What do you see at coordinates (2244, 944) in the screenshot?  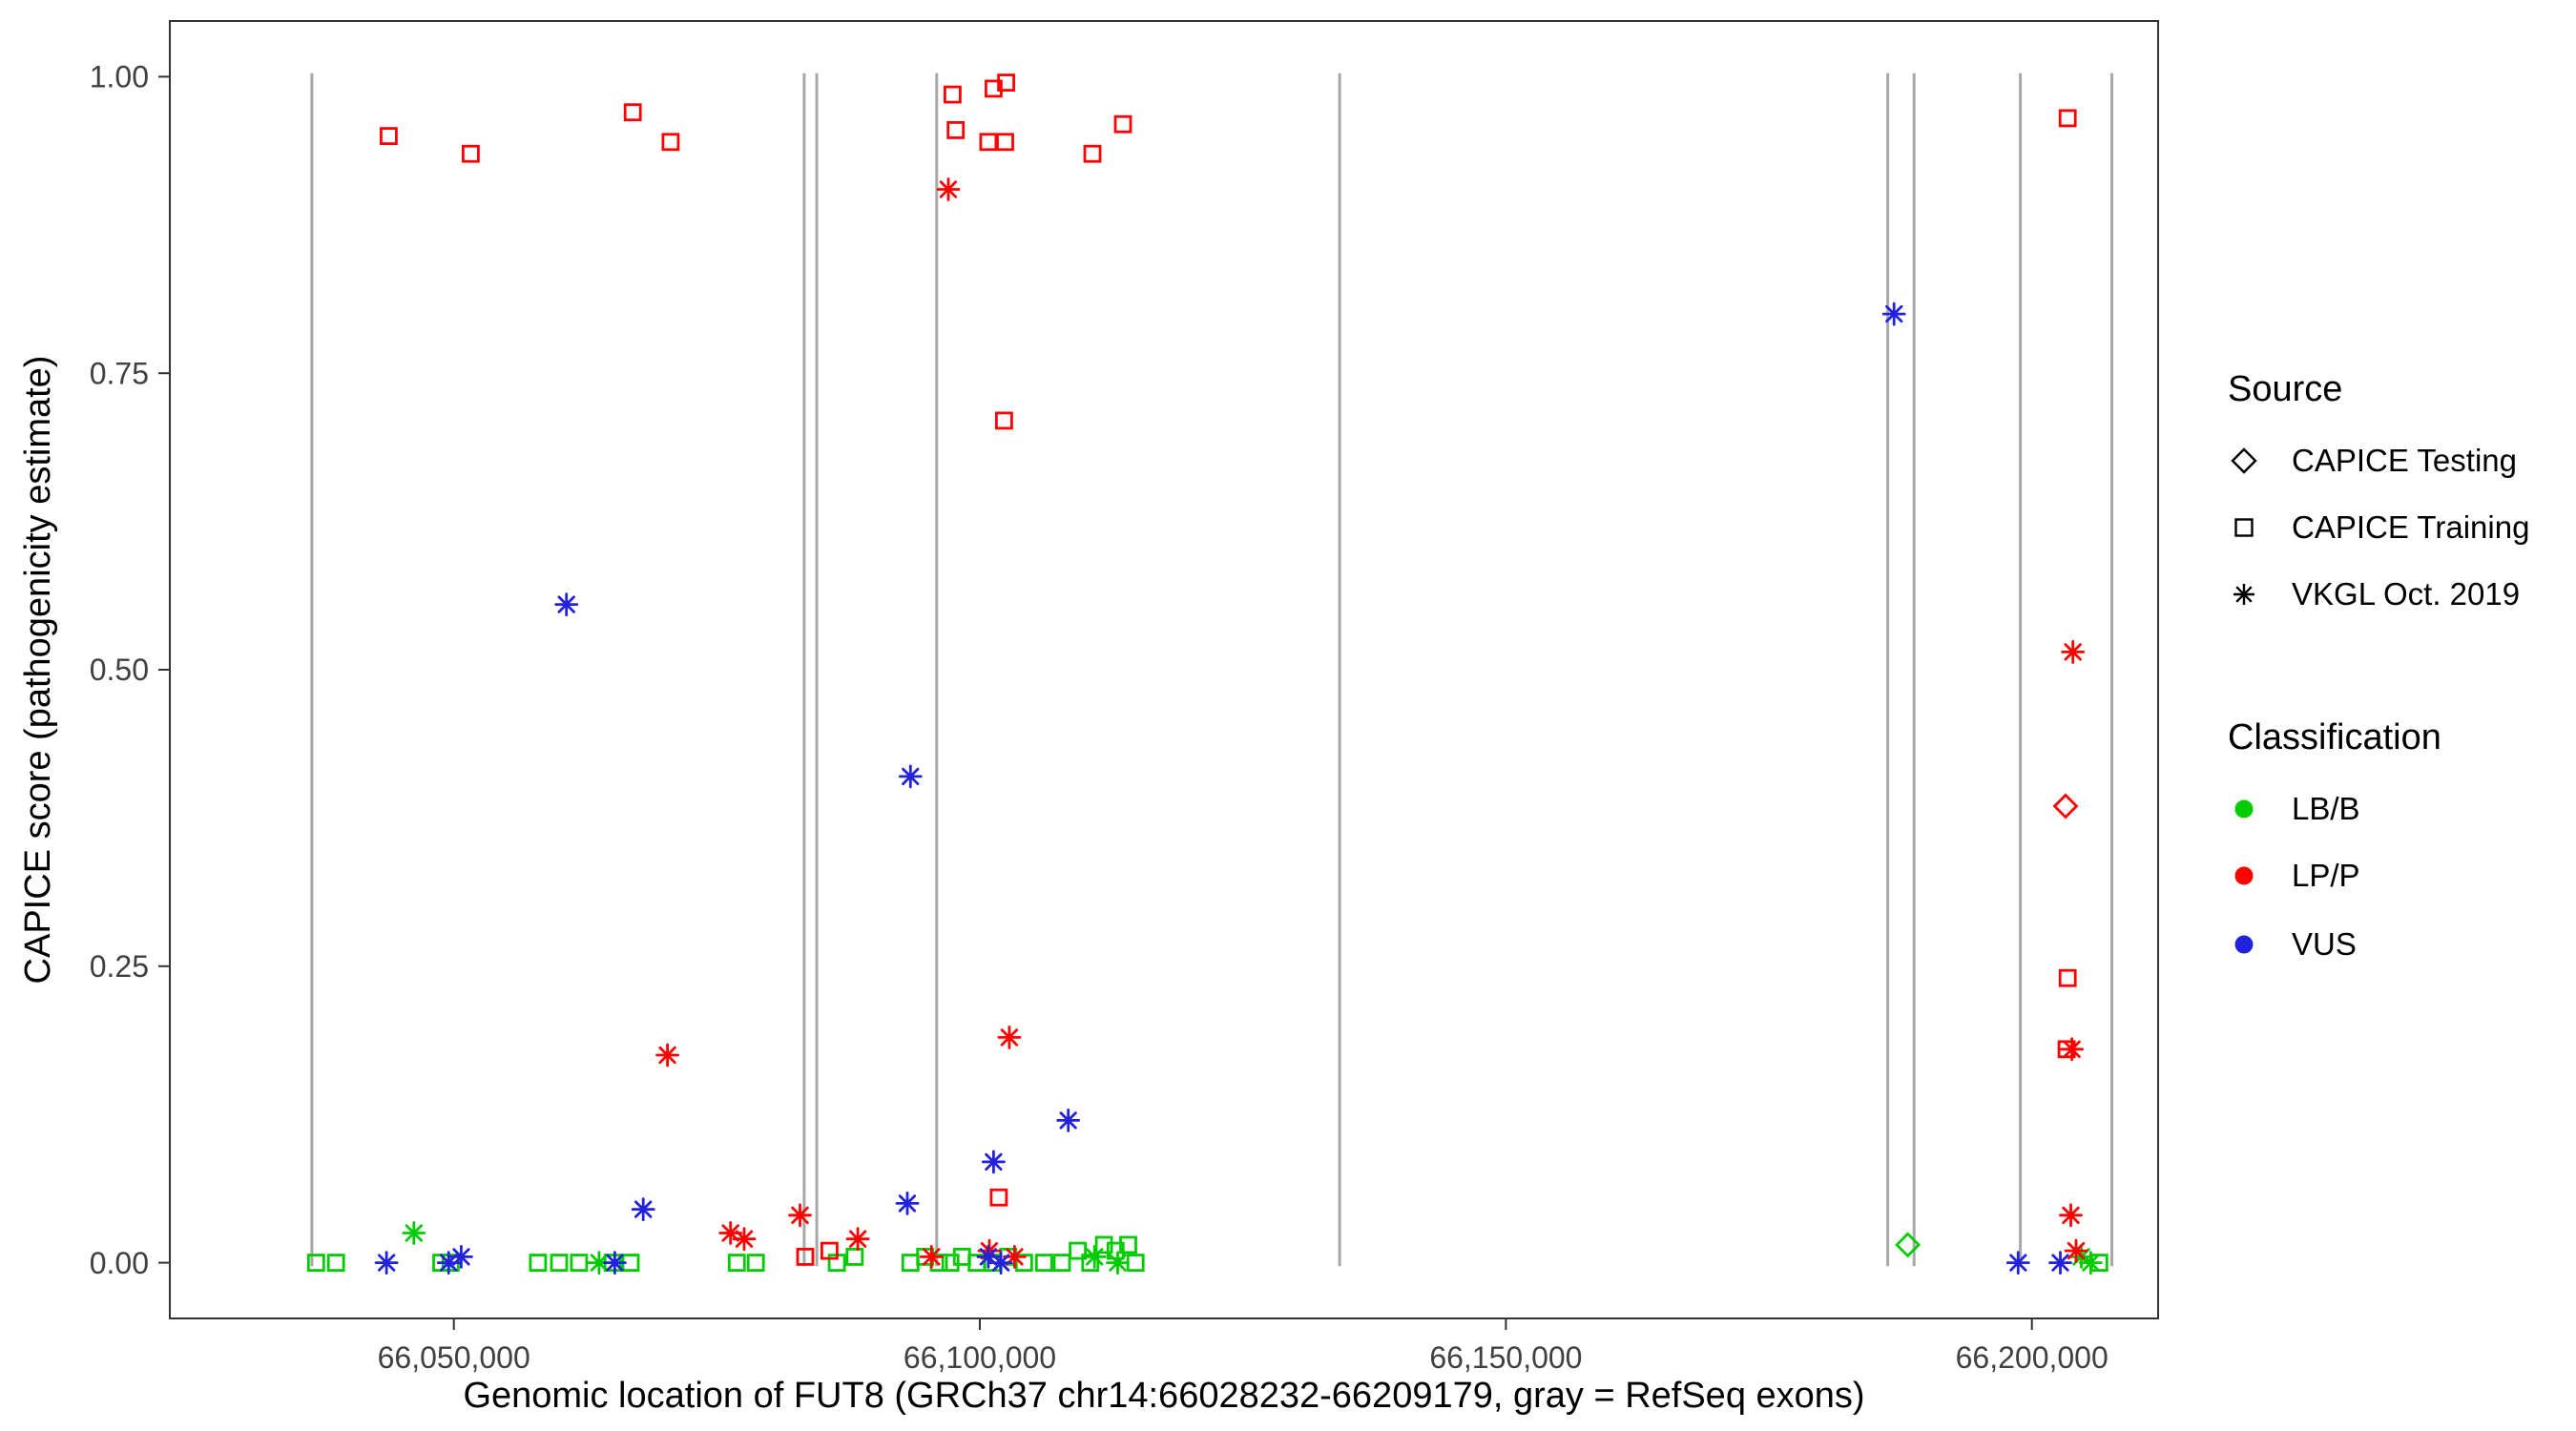 I see `vus-color-dot-icon` at bounding box center [2244, 944].